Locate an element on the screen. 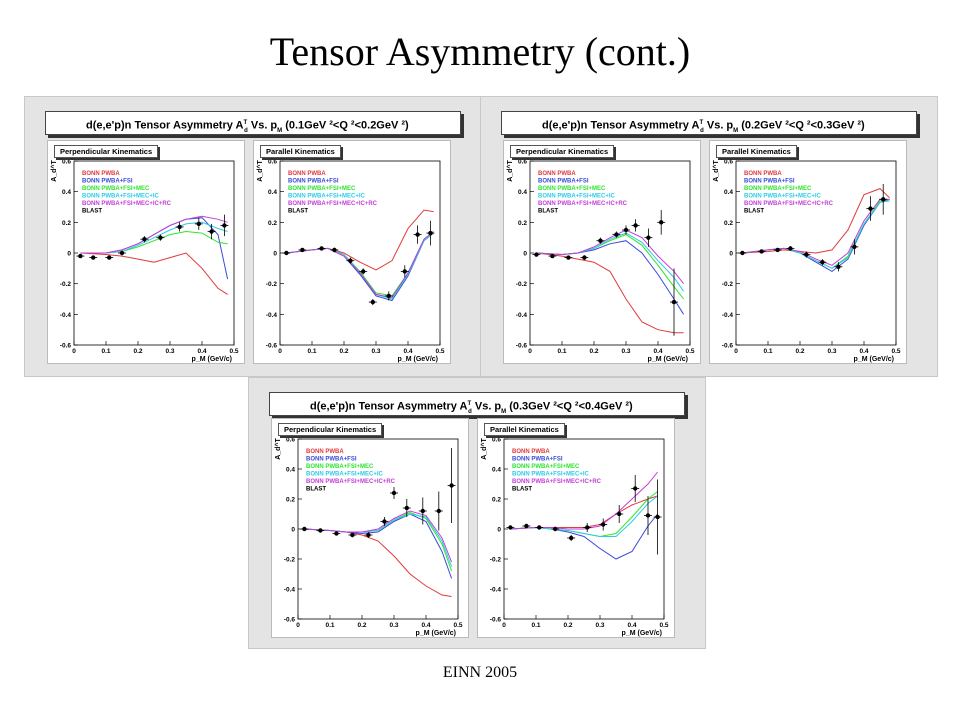  x-tick-label: 0.1 is located at coordinates (105, 351).